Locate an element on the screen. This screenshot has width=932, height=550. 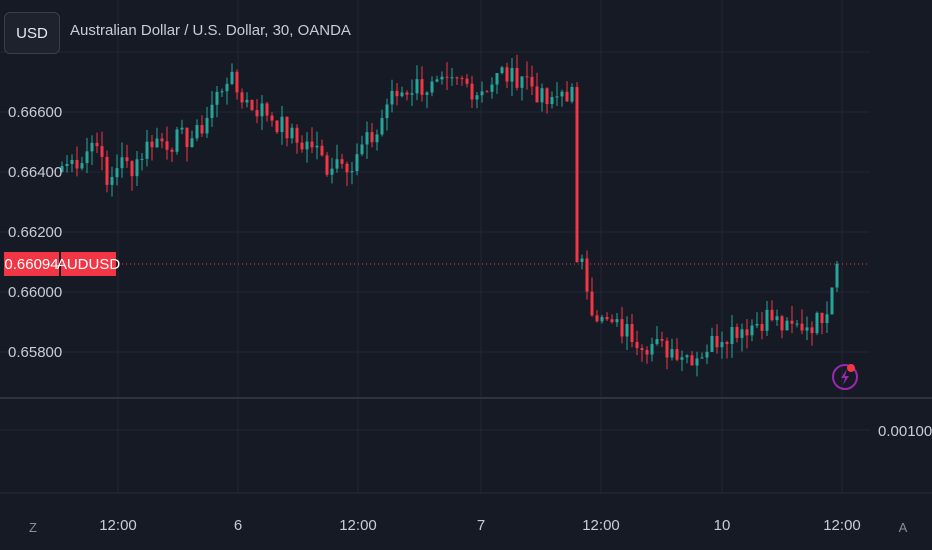
time-axis: 12:00 6 12:00 7 12:00 10 12:00 is located at coordinates (480, 525).